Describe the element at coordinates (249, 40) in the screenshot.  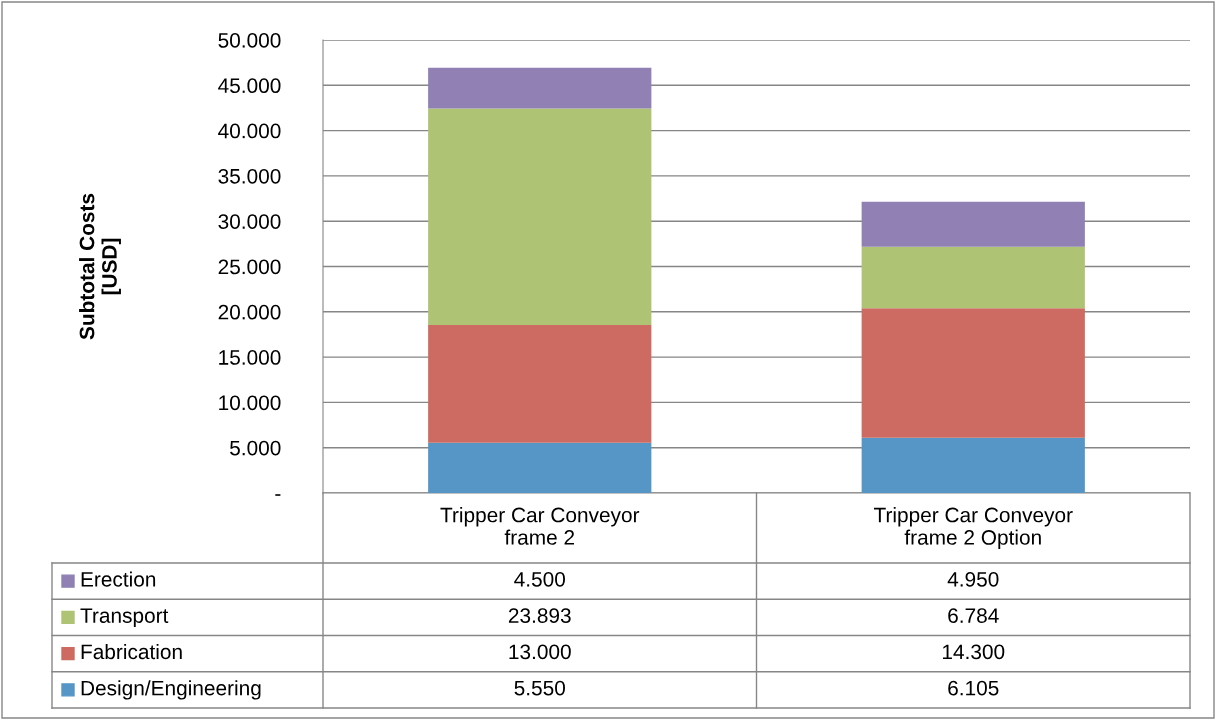
I see `y-tick-label: 50.000` at that location.